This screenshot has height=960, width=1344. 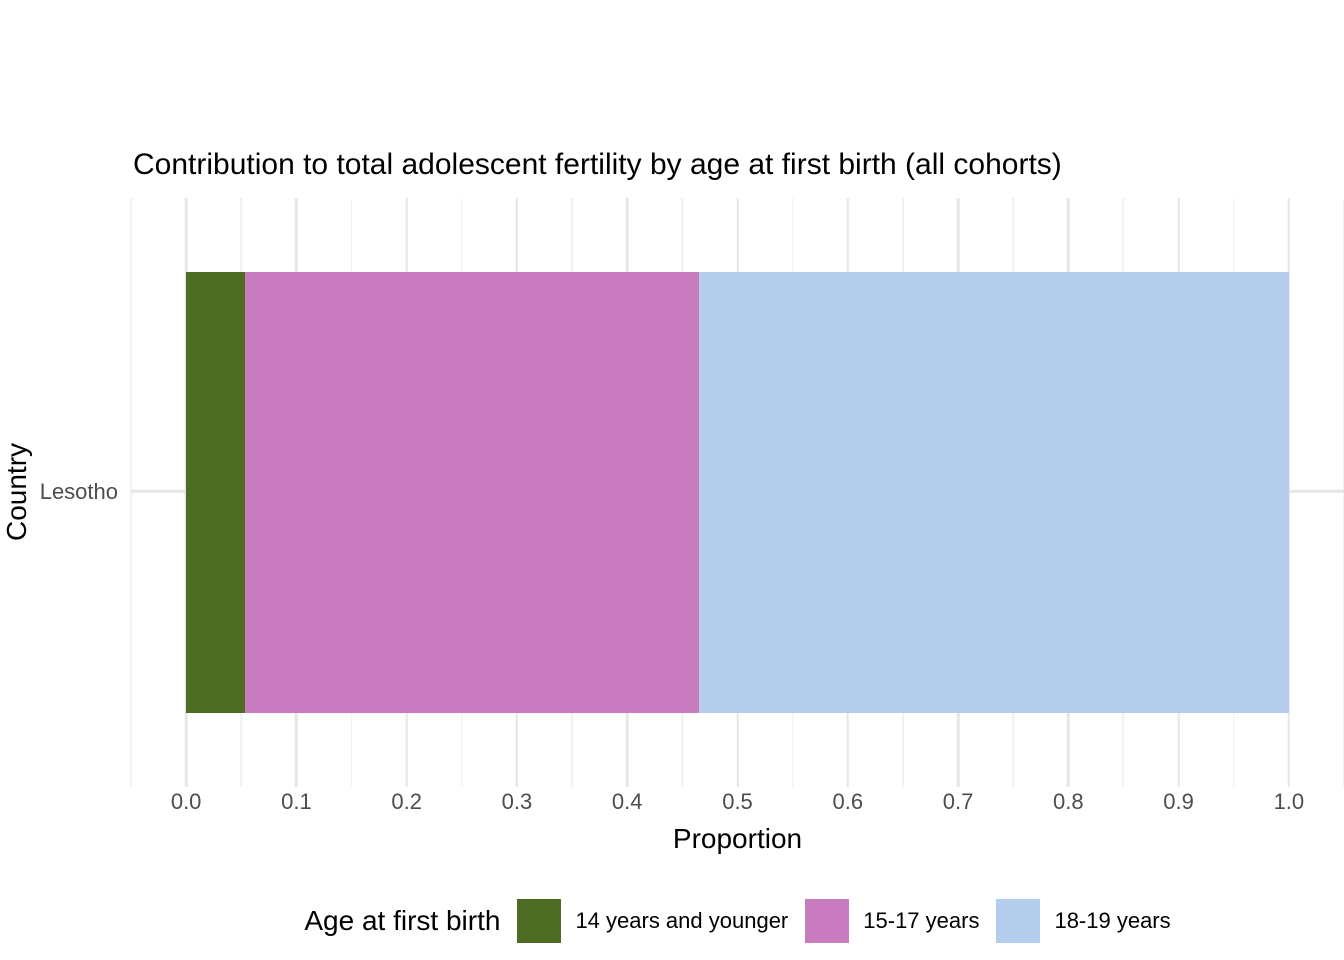 What do you see at coordinates (1289, 492) in the screenshot?
I see `gridline-vertical-major` at bounding box center [1289, 492].